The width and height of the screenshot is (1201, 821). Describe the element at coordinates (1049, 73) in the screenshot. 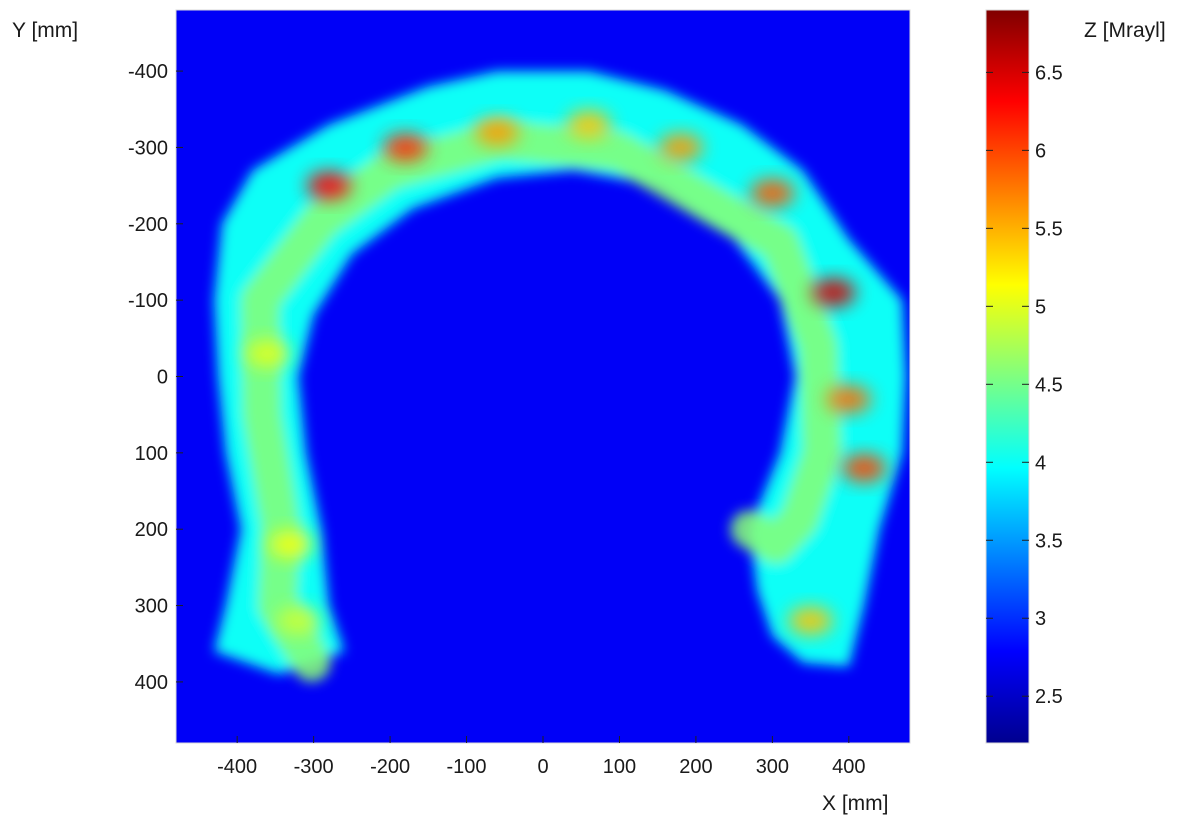

I see `colorbar-tick-label: 6.5` at that location.